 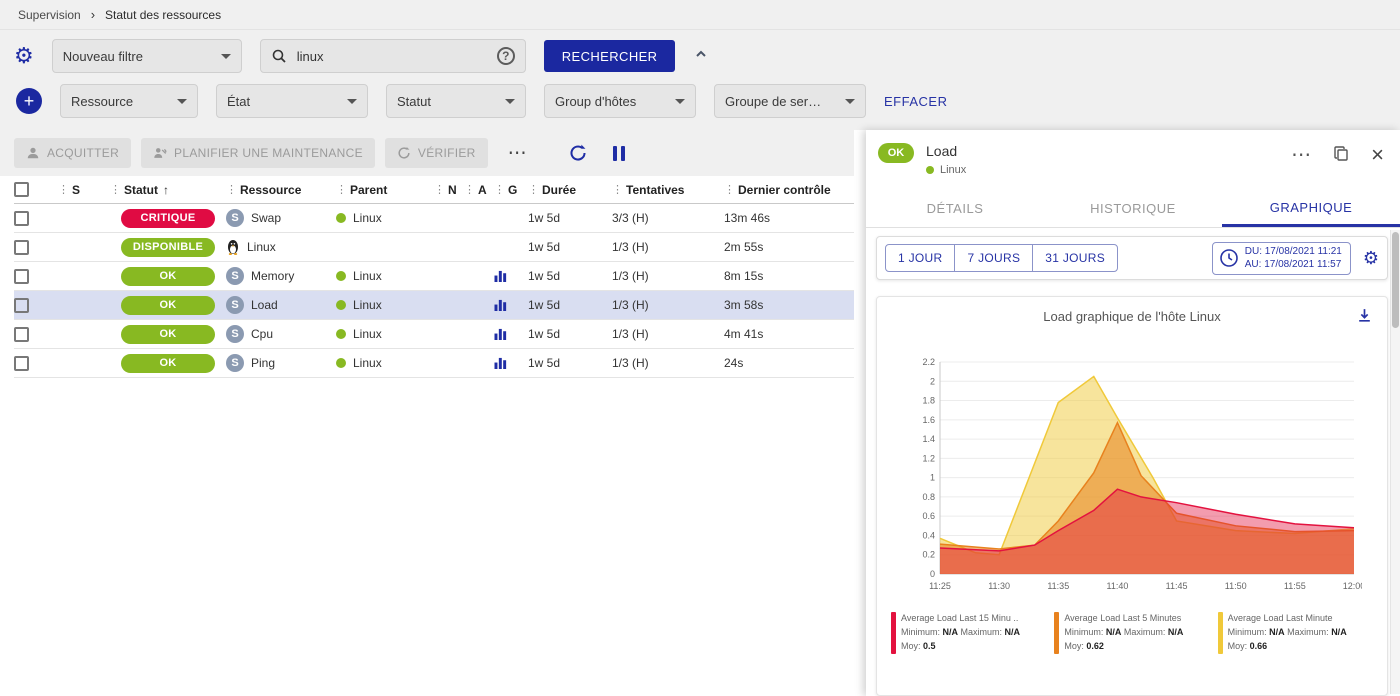 I want to click on panel-scrollbar, so click(x=1395, y=462).